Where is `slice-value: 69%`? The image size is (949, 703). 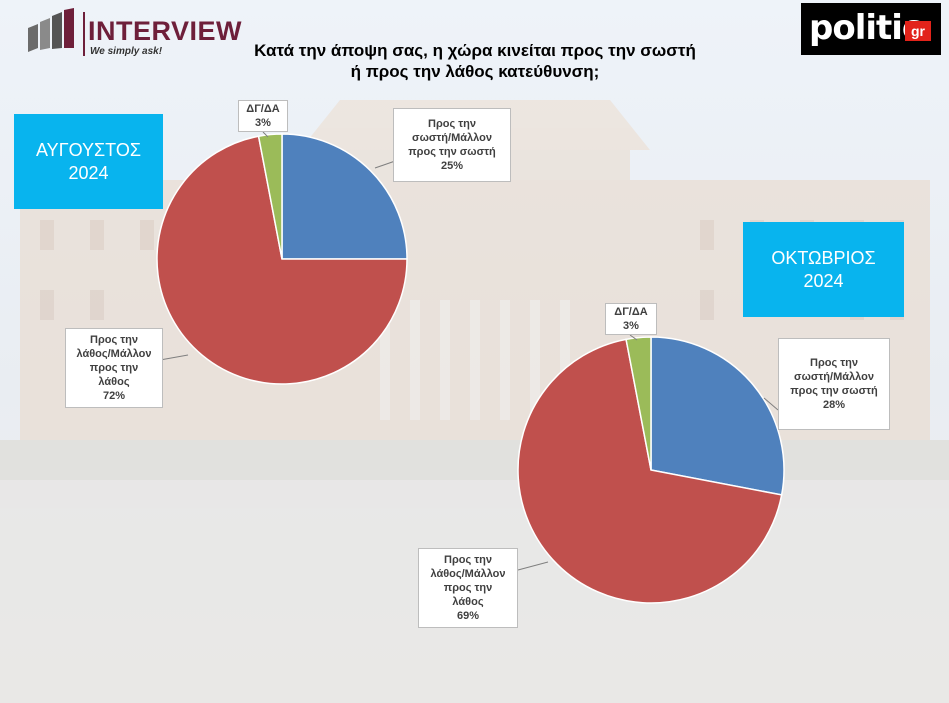
slice-value: 69% is located at coordinates (468, 616).